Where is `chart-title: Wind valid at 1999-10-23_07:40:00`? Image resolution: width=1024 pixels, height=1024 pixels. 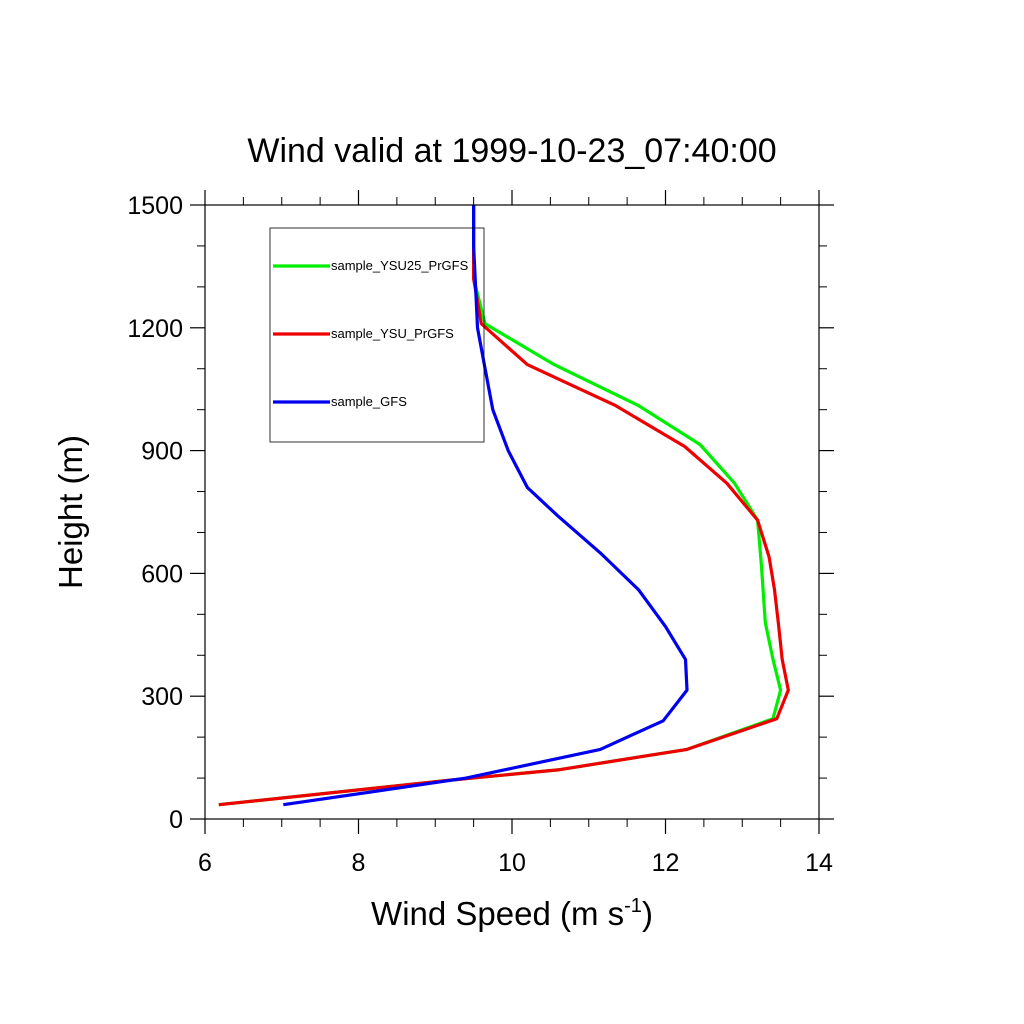
chart-title: Wind valid at 1999-10-23_07:40:00 is located at coordinates (511, 151).